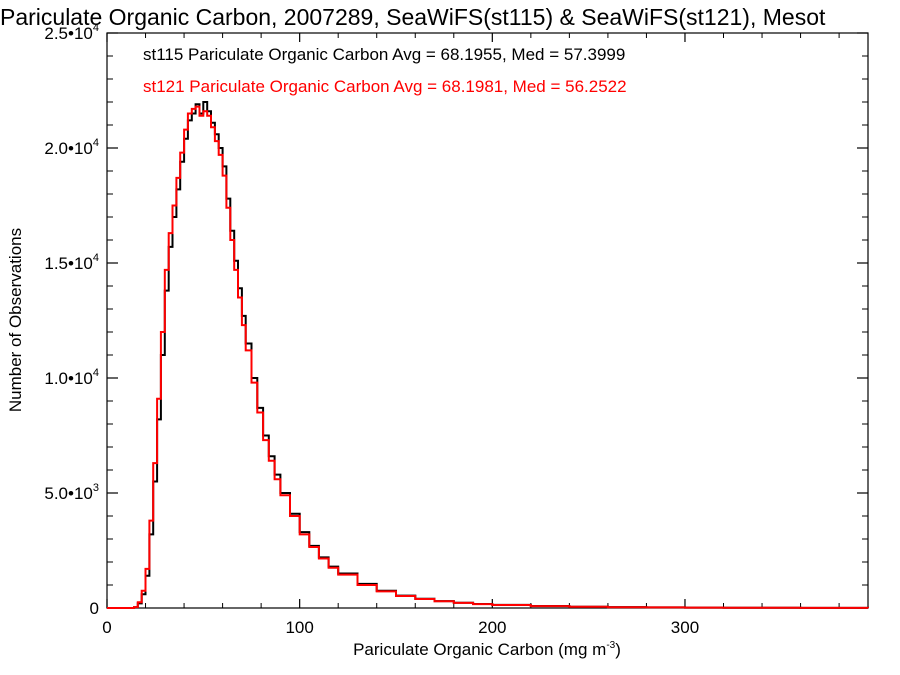  Describe the element at coordinates (94, 608) in the screenshot. I see `y-tick-label: 0` at that location.